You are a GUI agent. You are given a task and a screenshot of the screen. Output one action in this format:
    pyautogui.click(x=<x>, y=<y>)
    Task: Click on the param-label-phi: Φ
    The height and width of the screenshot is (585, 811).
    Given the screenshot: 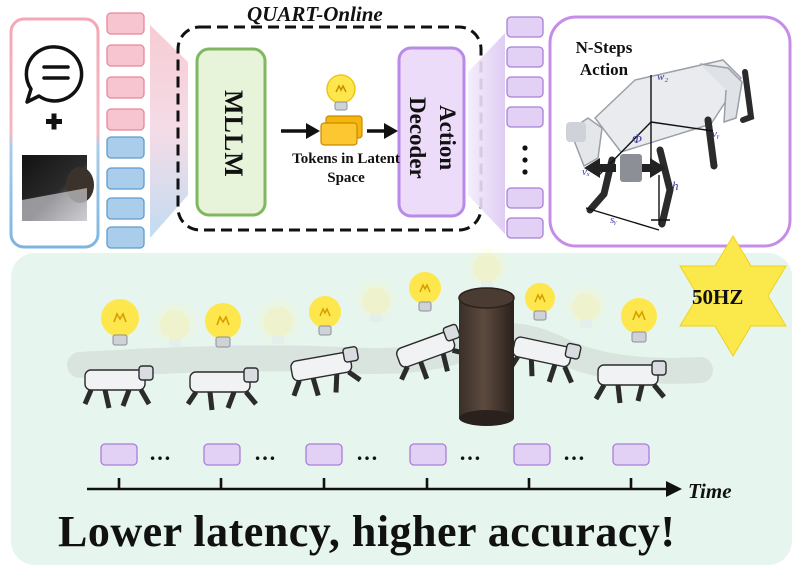 What is the action you would take?
    pyautogui.click(x=637, y=138)
    